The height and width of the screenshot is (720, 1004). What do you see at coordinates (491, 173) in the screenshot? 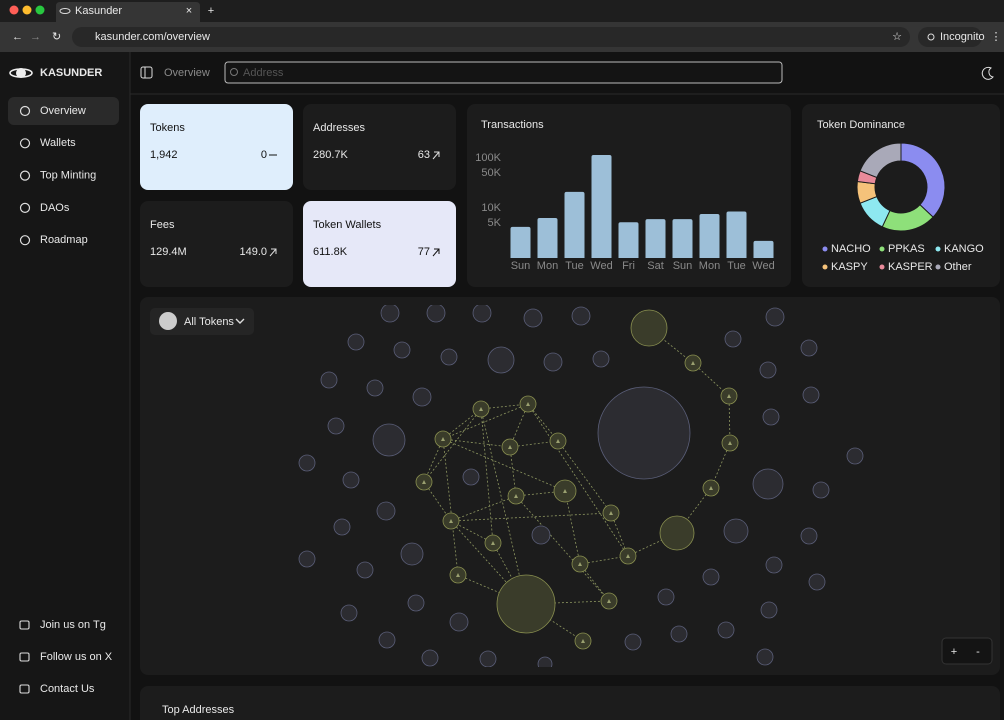
I see `y-tick-label: 50K` at bounding box center [491, 173].